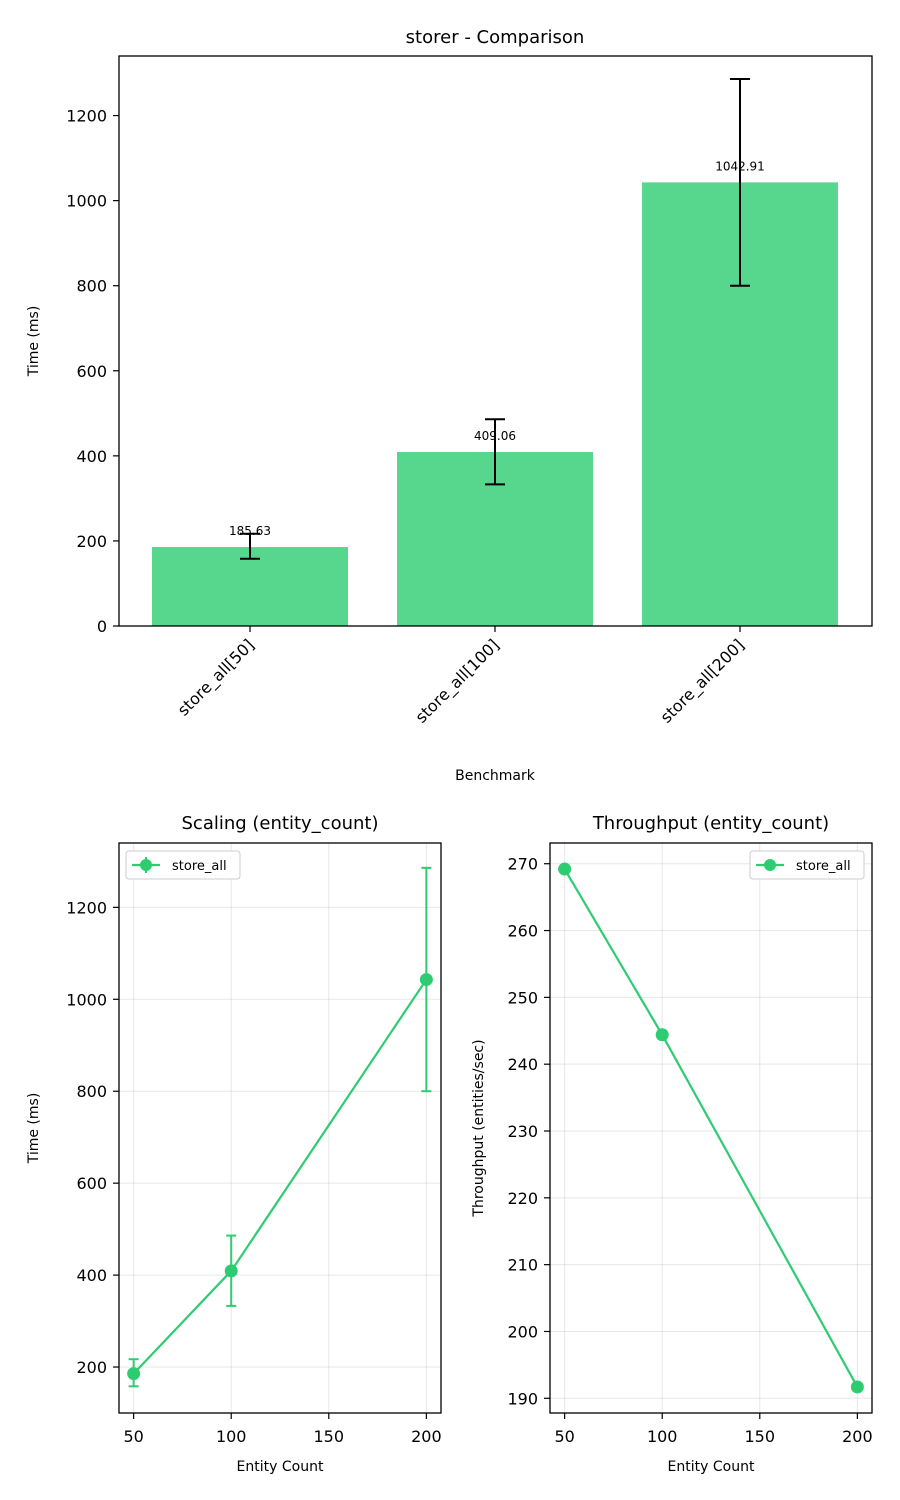 The height and width of the screenshot is (1500, 900). What do you see at coordinates (495, 436) in the screenshot?
I see `data-label: 409.06` at bounding box center [495, 436].